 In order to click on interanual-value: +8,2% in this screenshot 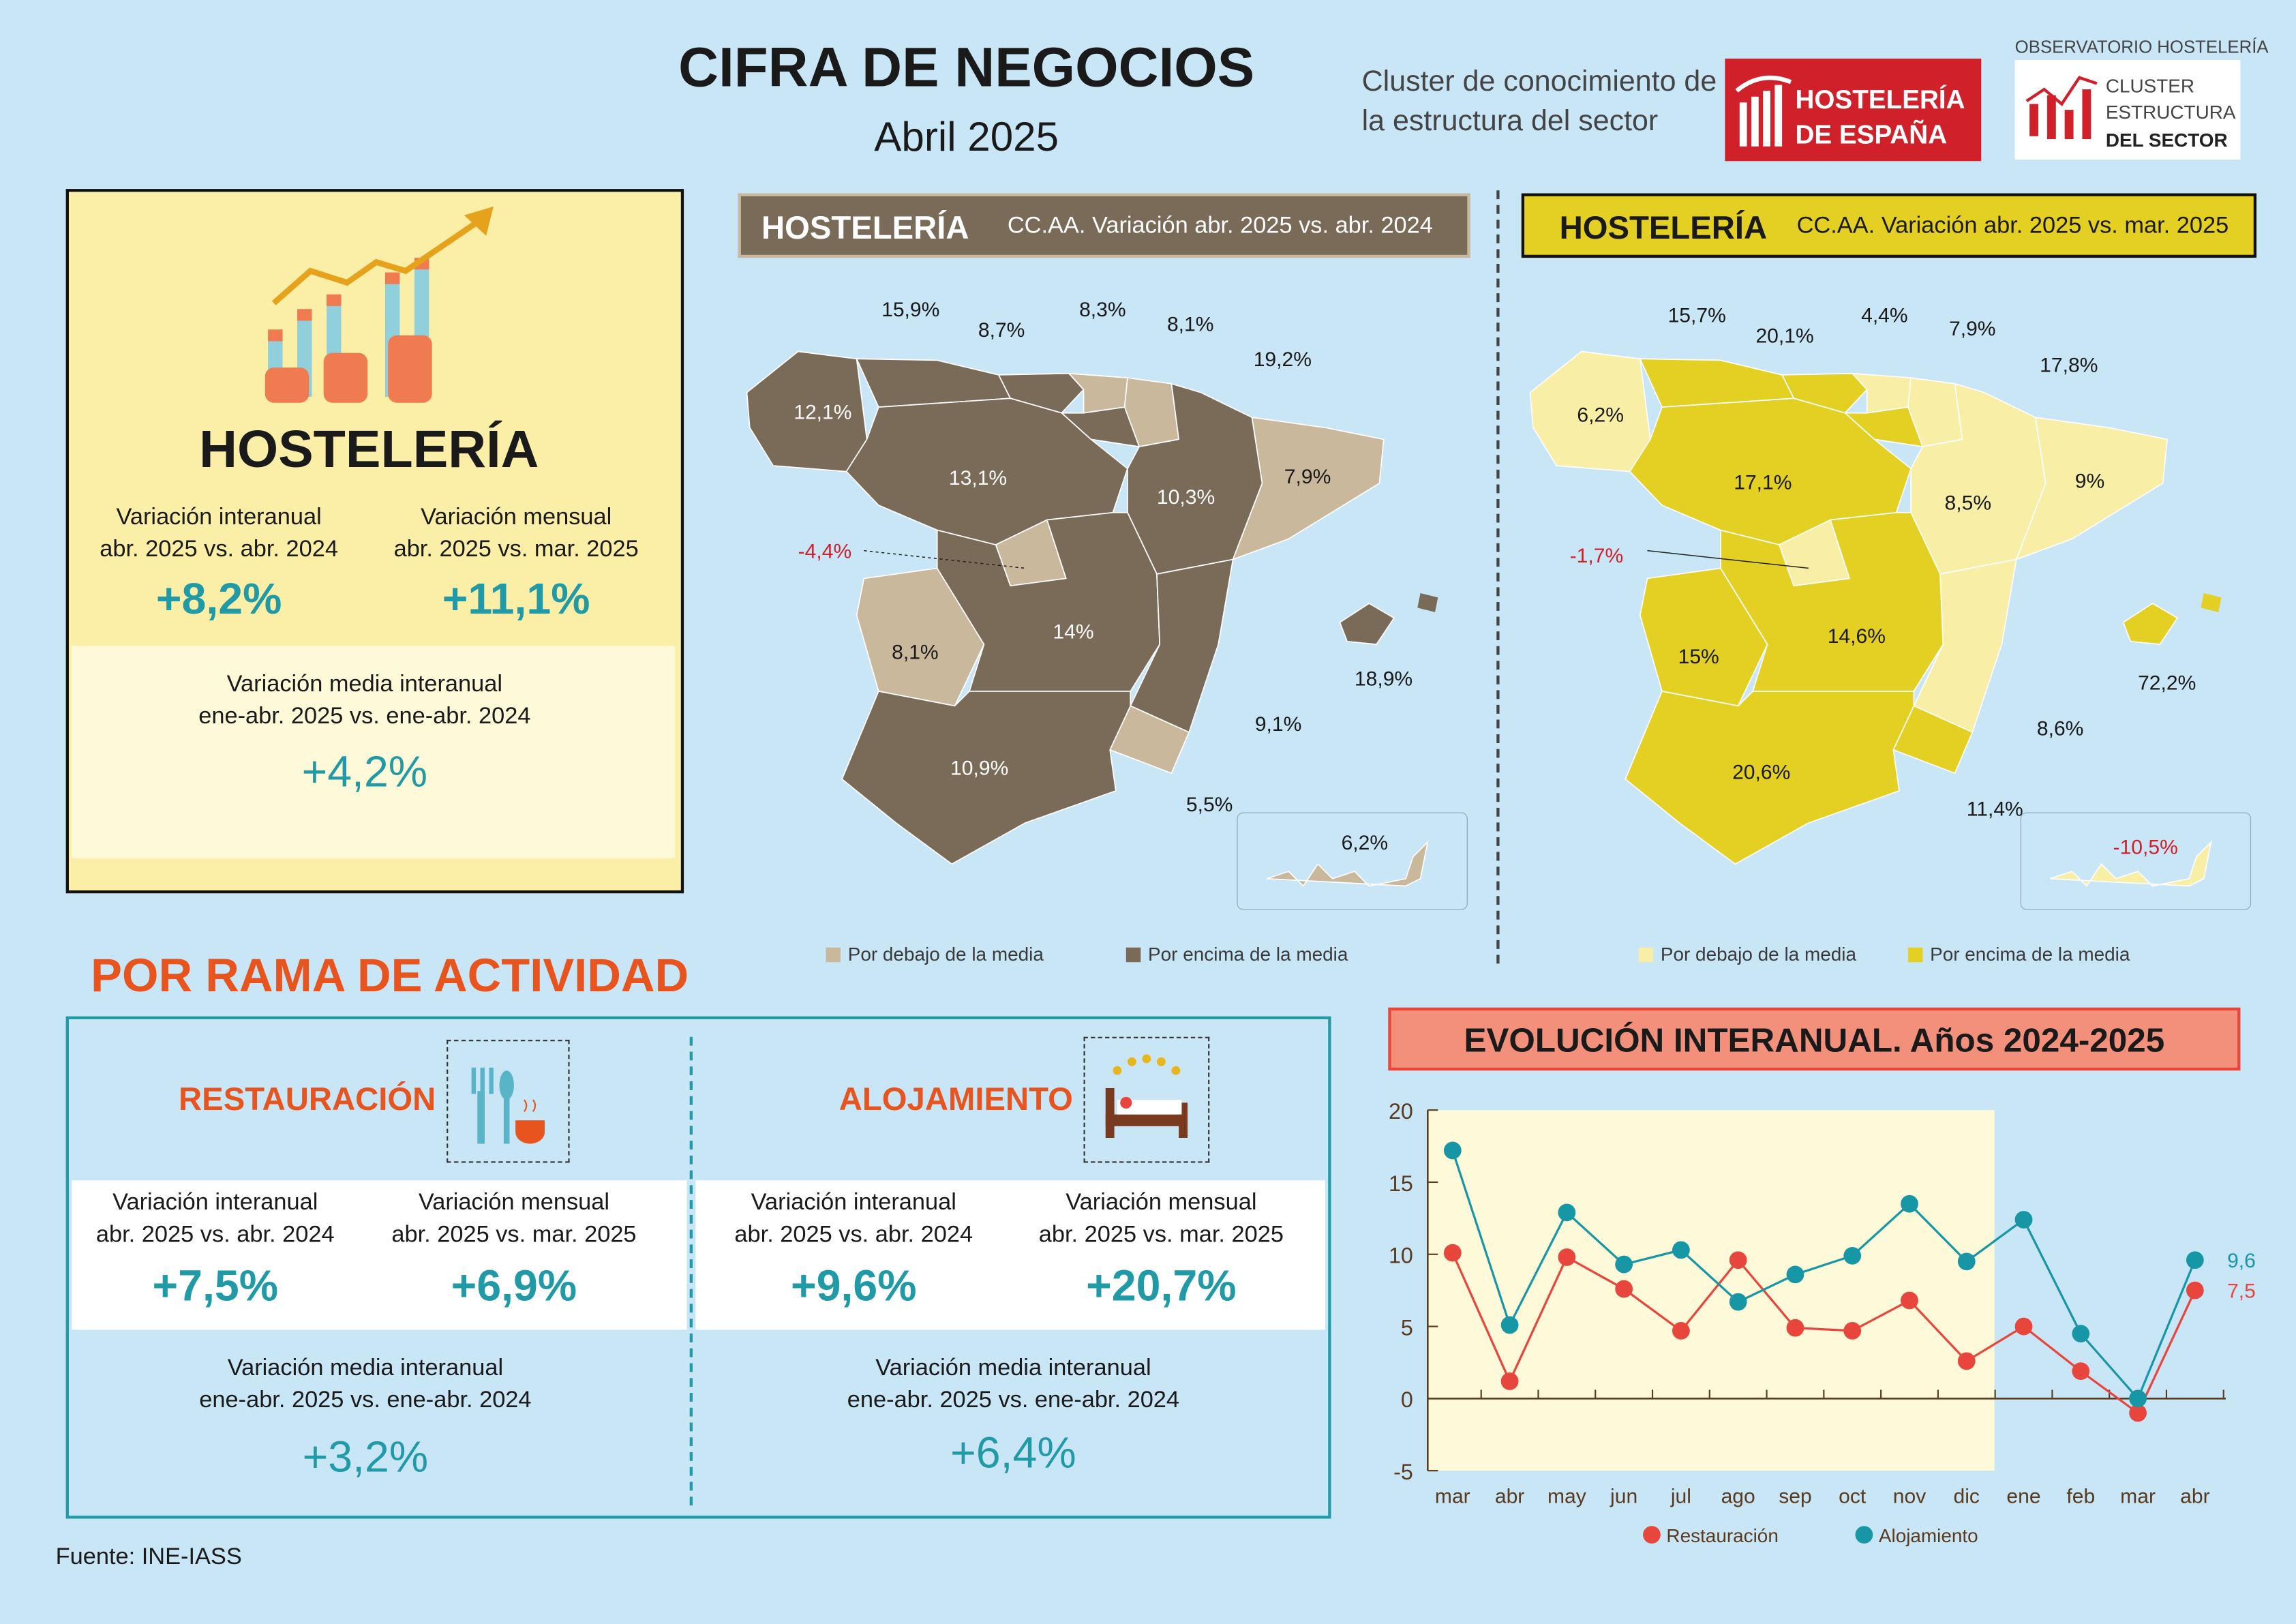, I will do `click(219, 600)`.